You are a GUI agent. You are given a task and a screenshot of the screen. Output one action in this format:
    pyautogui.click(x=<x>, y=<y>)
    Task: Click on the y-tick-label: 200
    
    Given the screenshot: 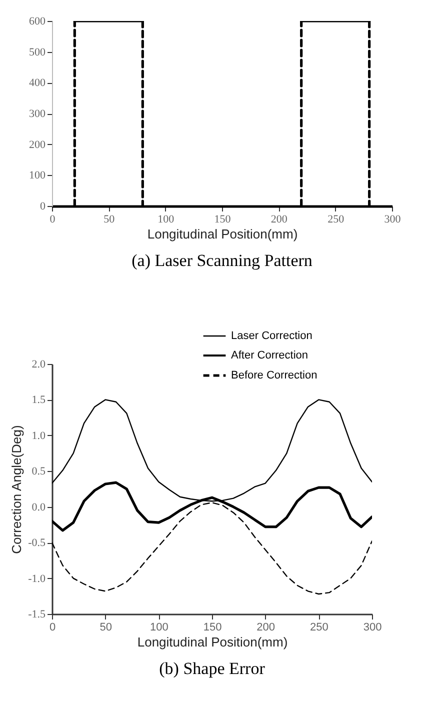 What is the action you would take?
    pyautogui.click(x=37, y=144)
    